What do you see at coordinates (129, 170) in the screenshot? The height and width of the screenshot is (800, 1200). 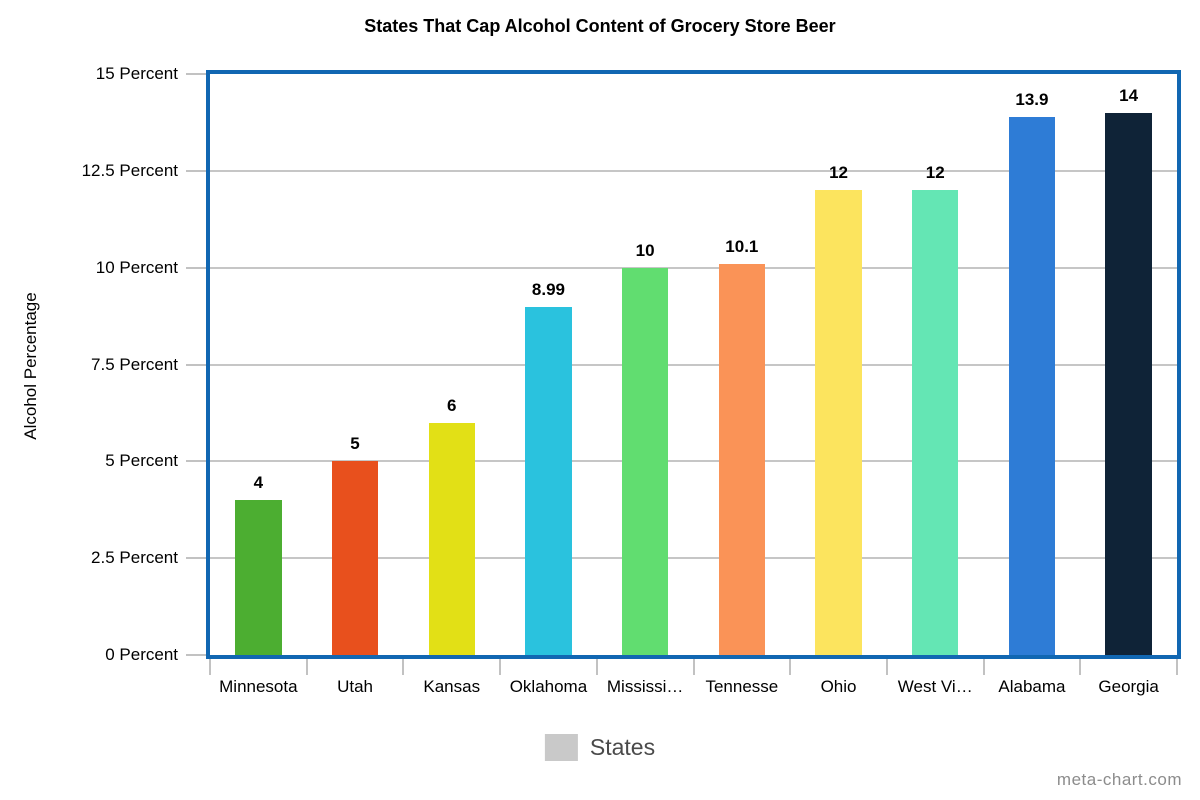 I see `y-tick-label: 12.5 Percent` at bounding box center [129, 170].